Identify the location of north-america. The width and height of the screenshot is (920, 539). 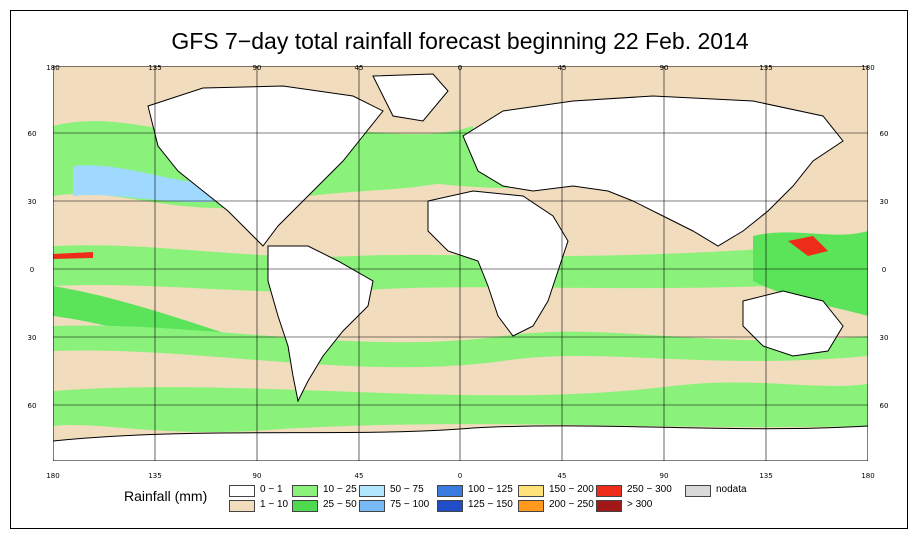
(265, 166).